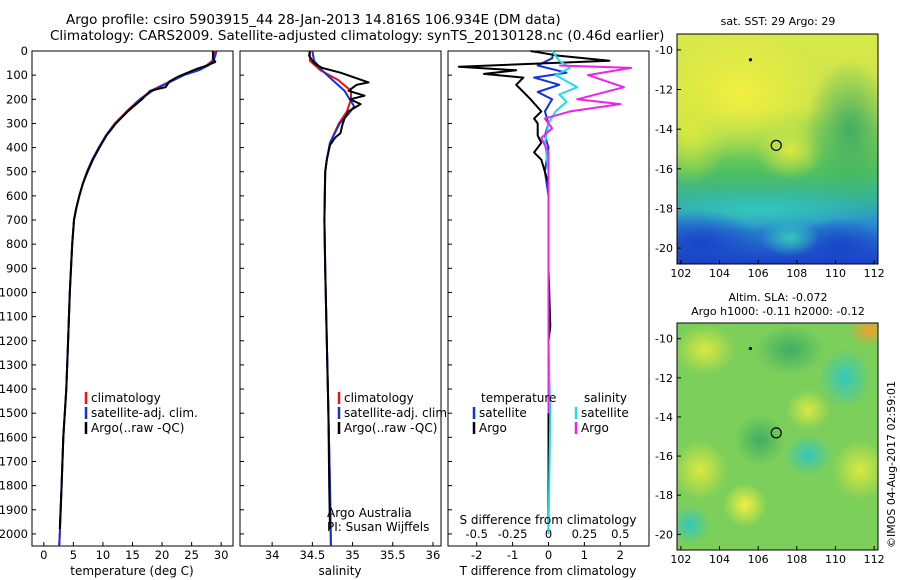  I want to click on depth-tick-label: 1300, so click(14, 365).